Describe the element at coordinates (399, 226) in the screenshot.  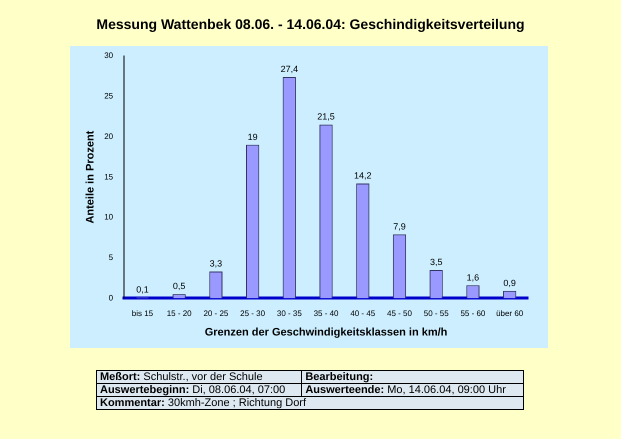
I see `data-label: 7,9` at that location.